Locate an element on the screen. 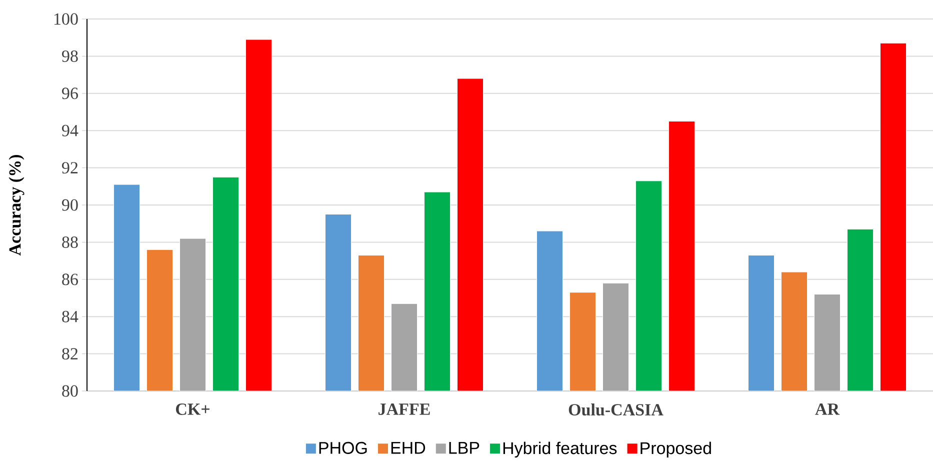  y-tick-label: 92 is located at coordinates (70, 168).